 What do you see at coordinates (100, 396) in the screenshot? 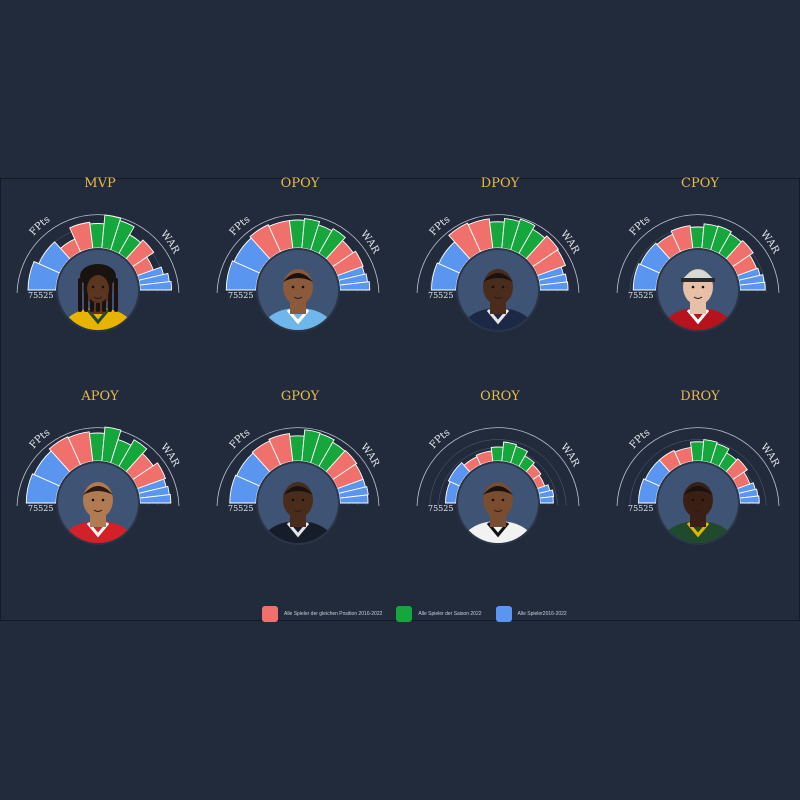
I see `award-title: APOY` at bounding box center [100, 396].